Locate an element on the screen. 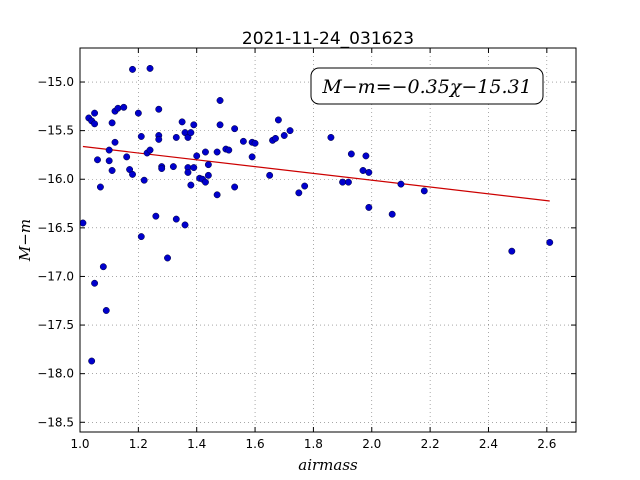 The height and width of the screenshot is (480, 640). y-tick-label: −15.5 is located at coordinates (55, 131).